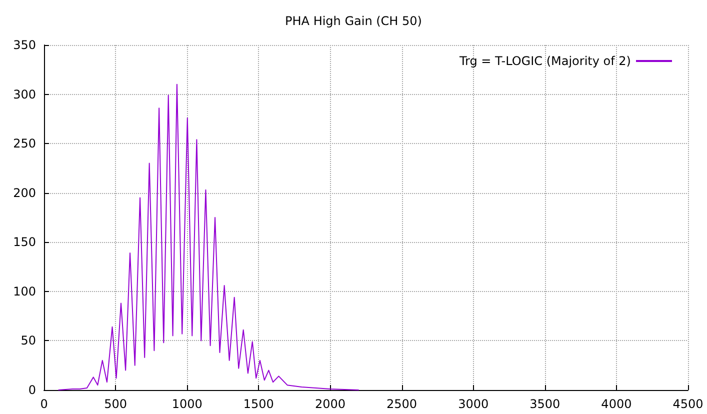 Image resolution: width=707 pixels, height=414 pixels. I want to click on x-tick-label: 2500, so click(402, 404).